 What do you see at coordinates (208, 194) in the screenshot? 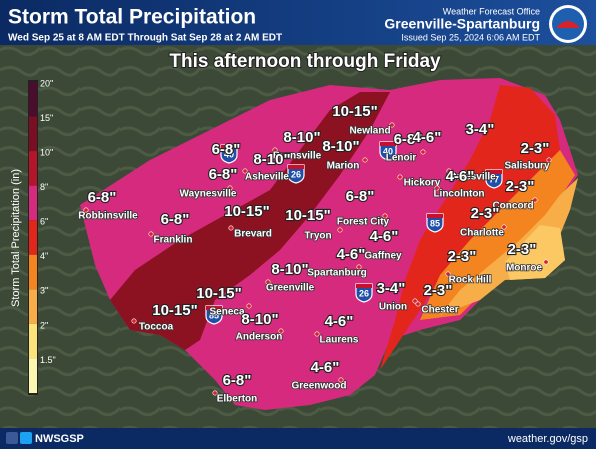
I see `city-name: Waynesville` at bounding box center [208, 194].